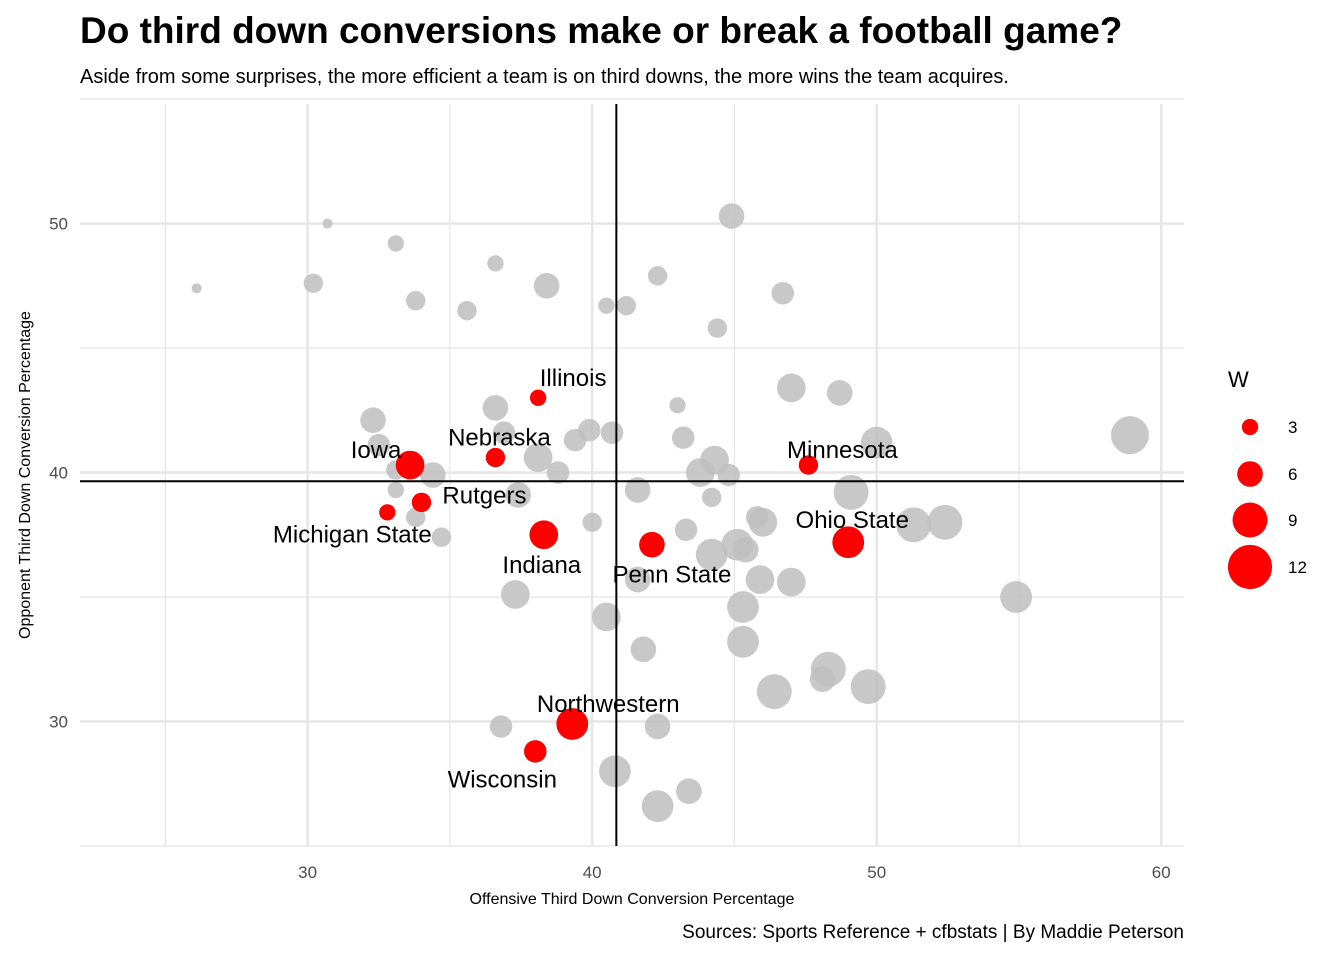 Image resolution: width=1344 pixels, height=960 pixels. Describe the element at coordinates (592, 872) in the screenshot. I see `x-tick-label: 40` at that location.